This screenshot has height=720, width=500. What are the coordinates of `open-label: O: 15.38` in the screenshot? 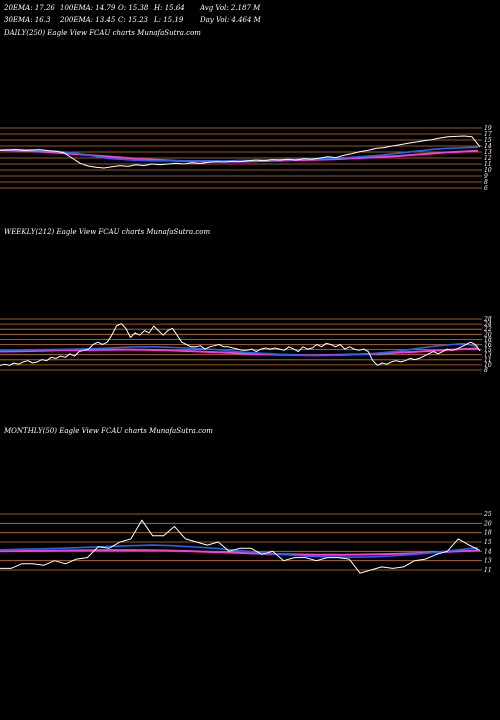 It's located at (133, 8).